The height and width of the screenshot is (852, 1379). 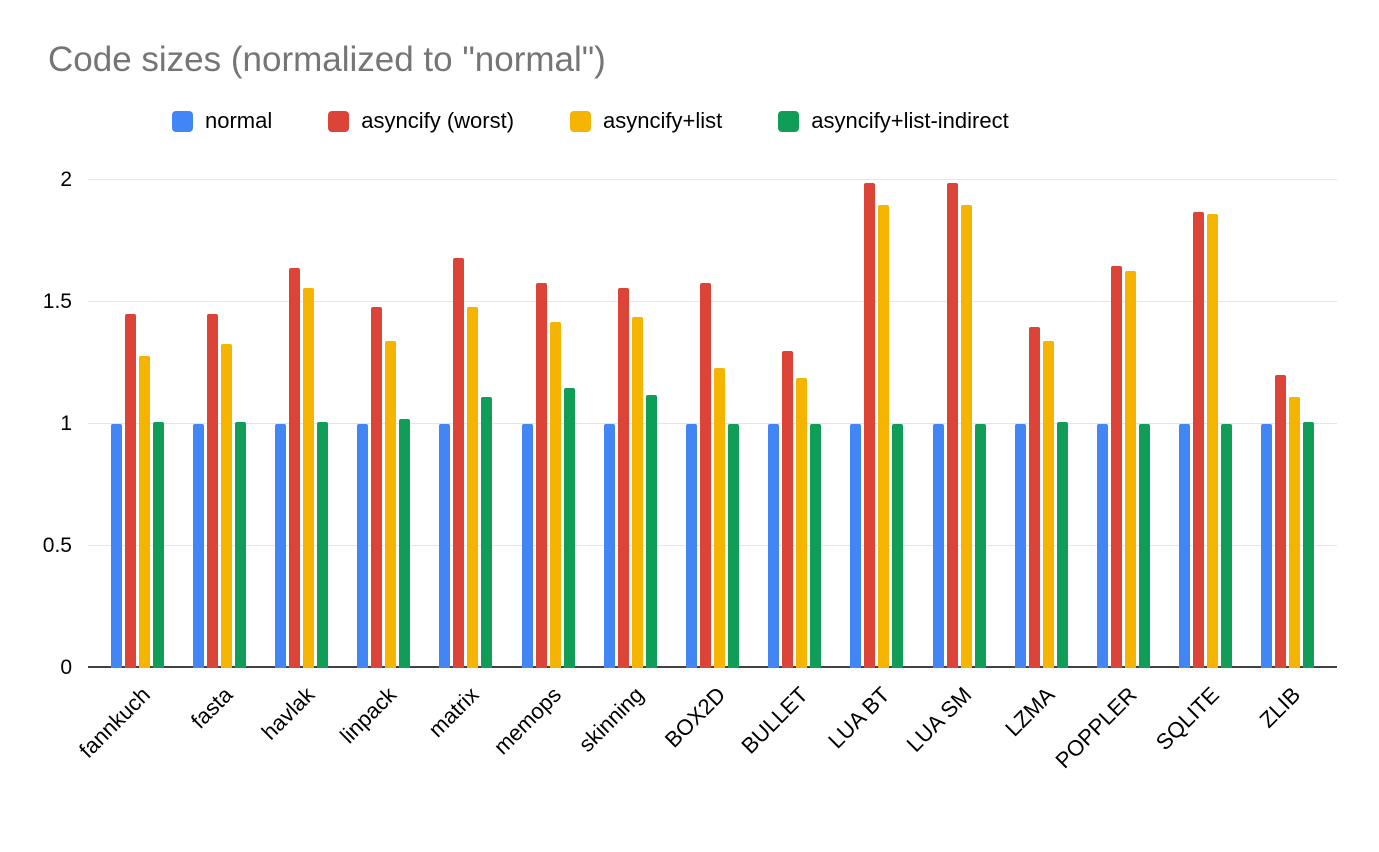 I want to click on x-axis-tick-label: fasta, so click(x=211, y=708).